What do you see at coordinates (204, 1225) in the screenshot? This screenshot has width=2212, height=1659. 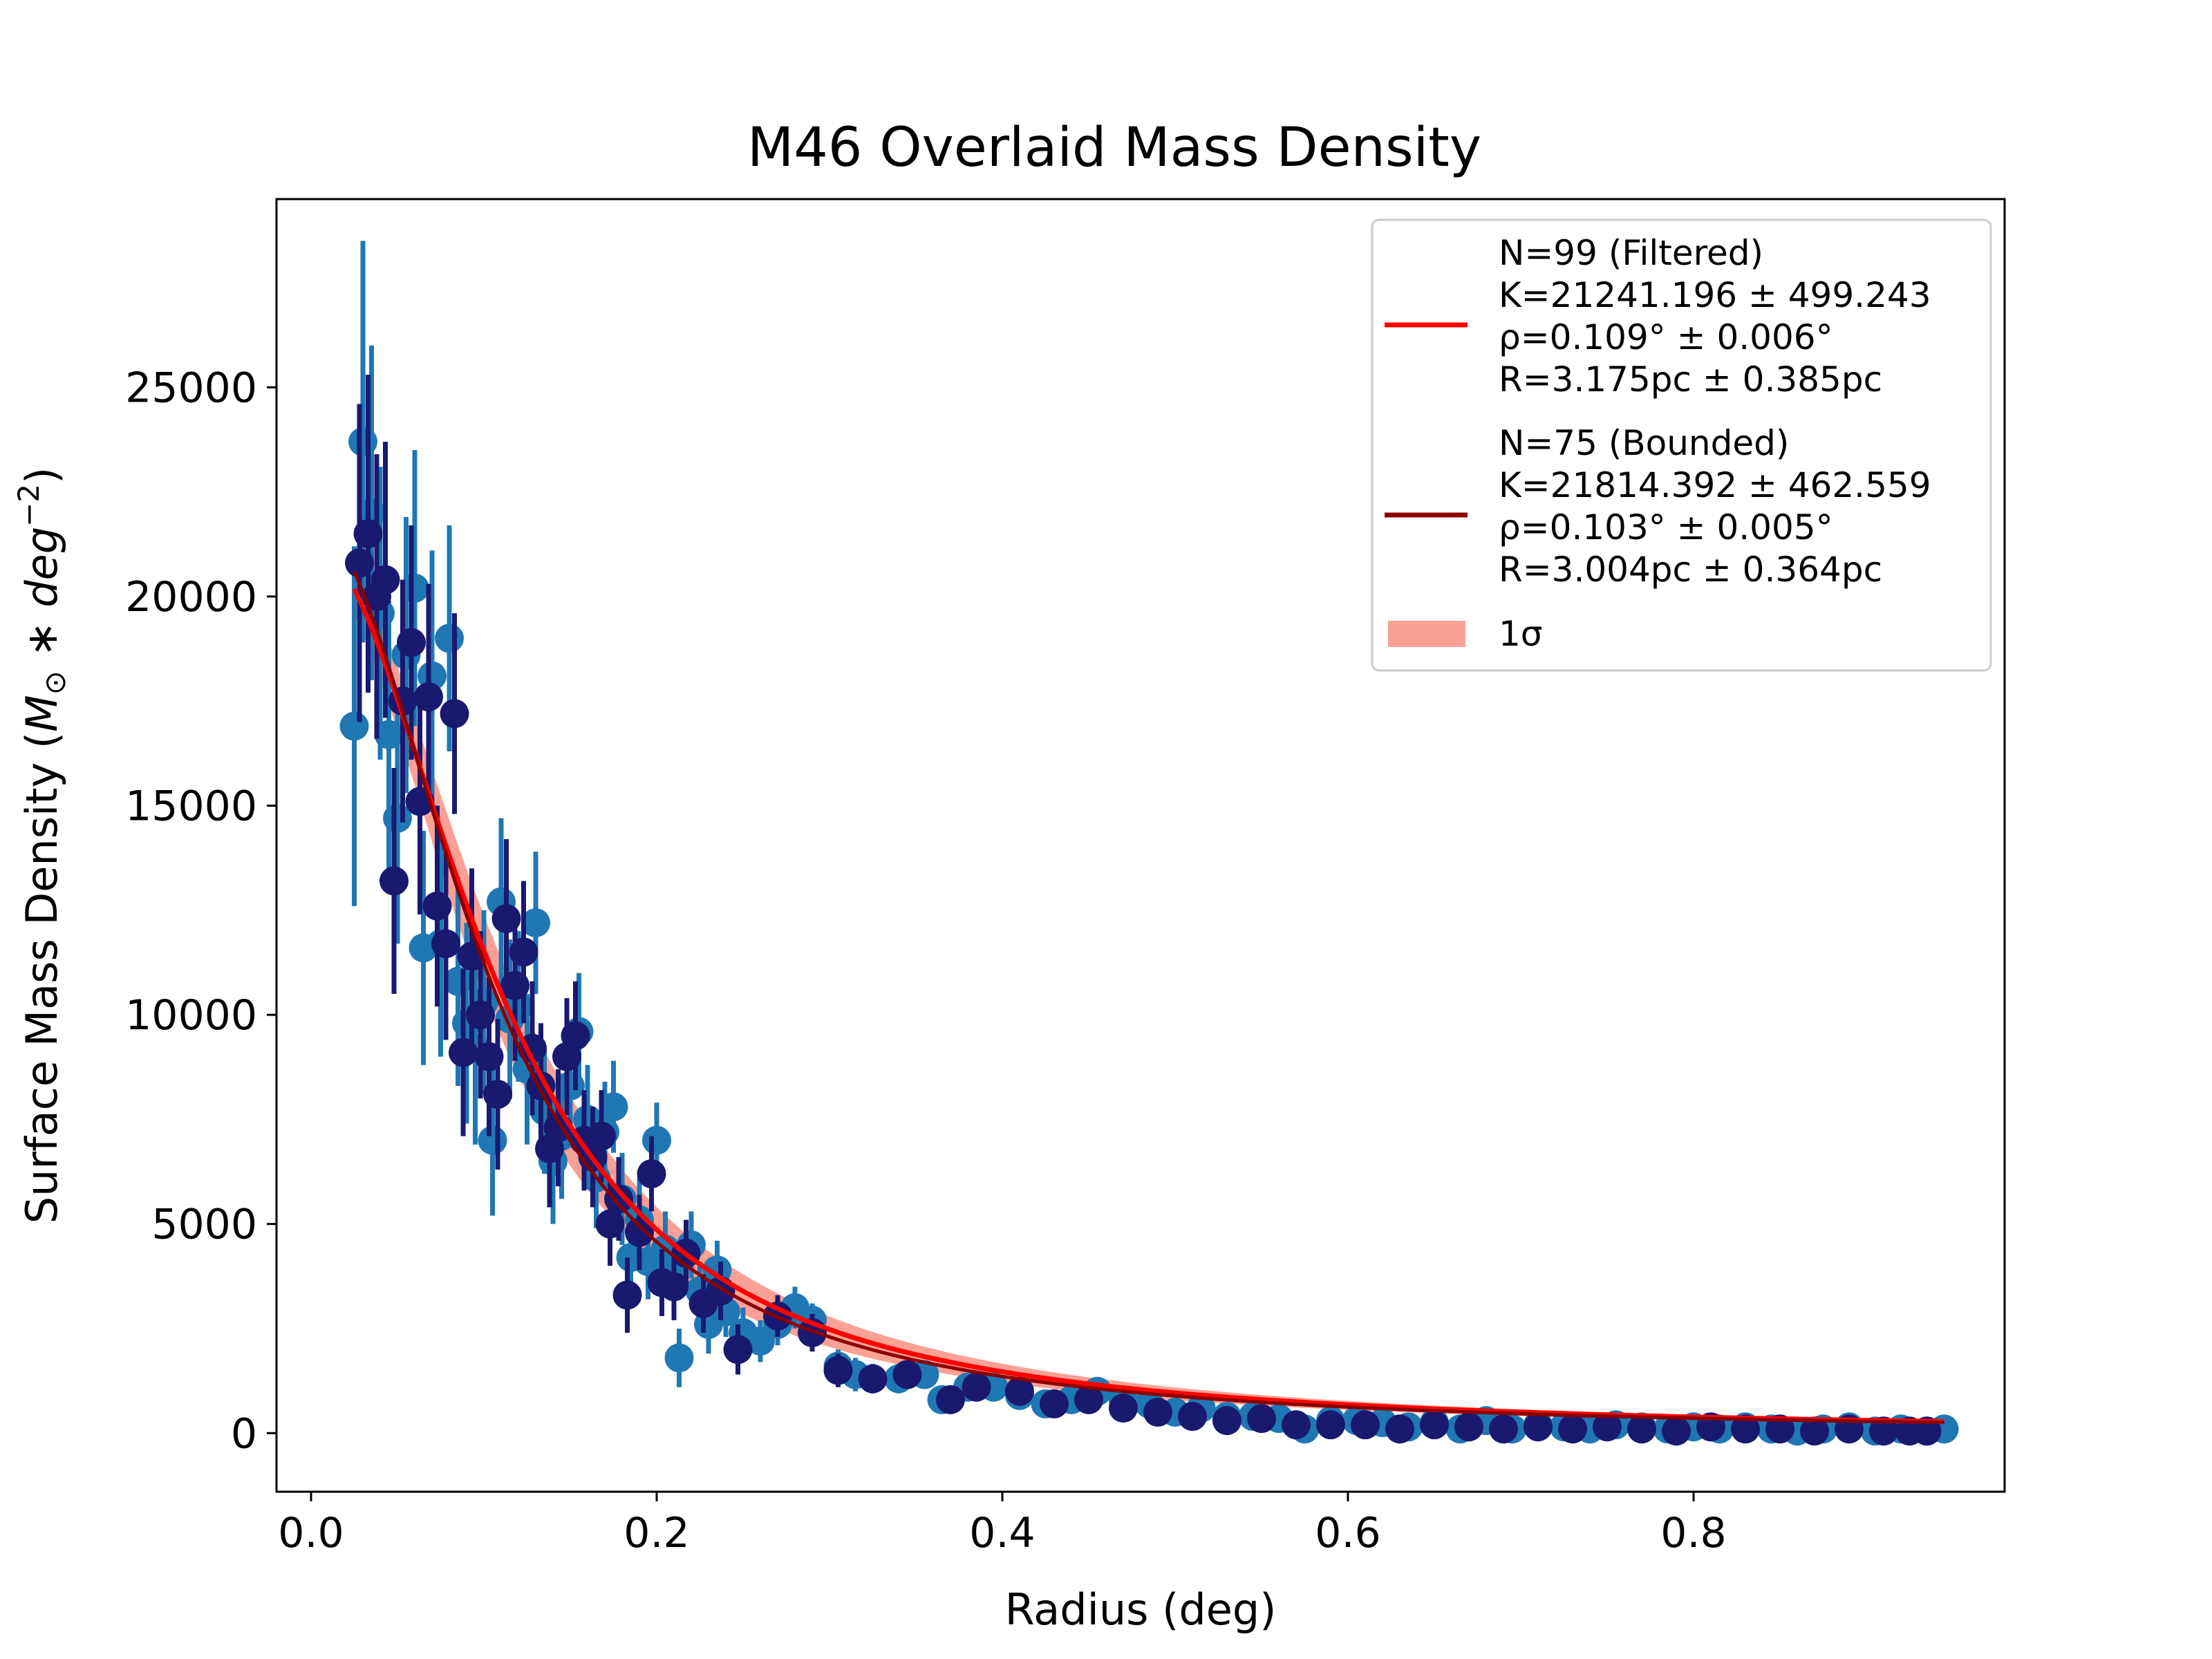 I see `y-tick-label: 5000` at bounding box center [204, 1225].